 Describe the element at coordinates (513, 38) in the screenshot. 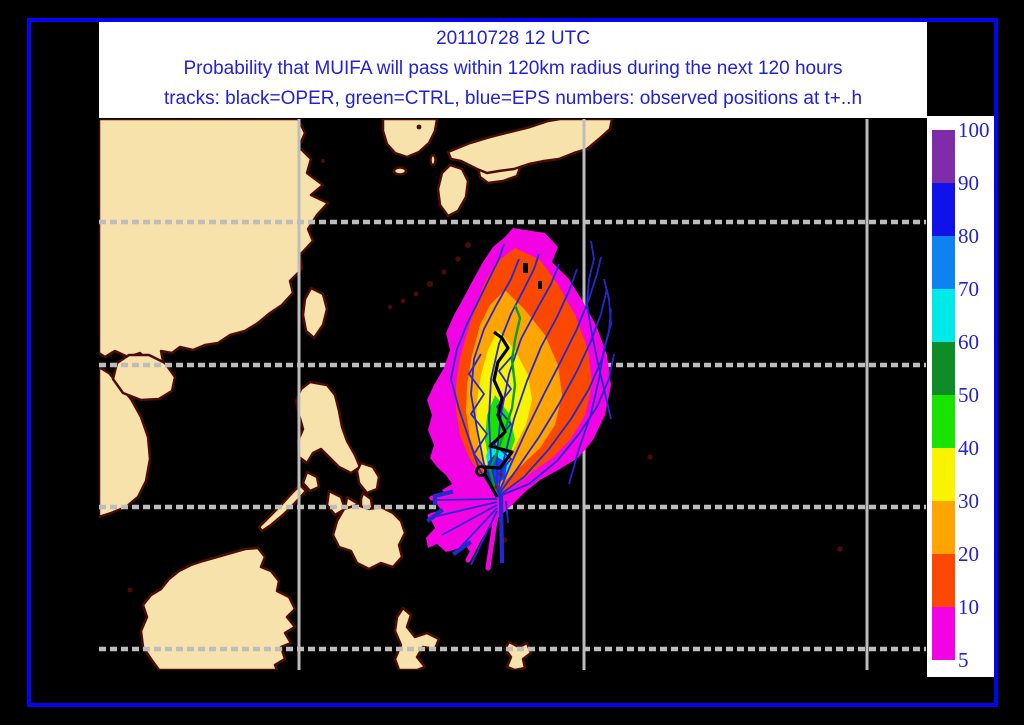

I see `title-base-time: 20110728 12 UTC` at that location.